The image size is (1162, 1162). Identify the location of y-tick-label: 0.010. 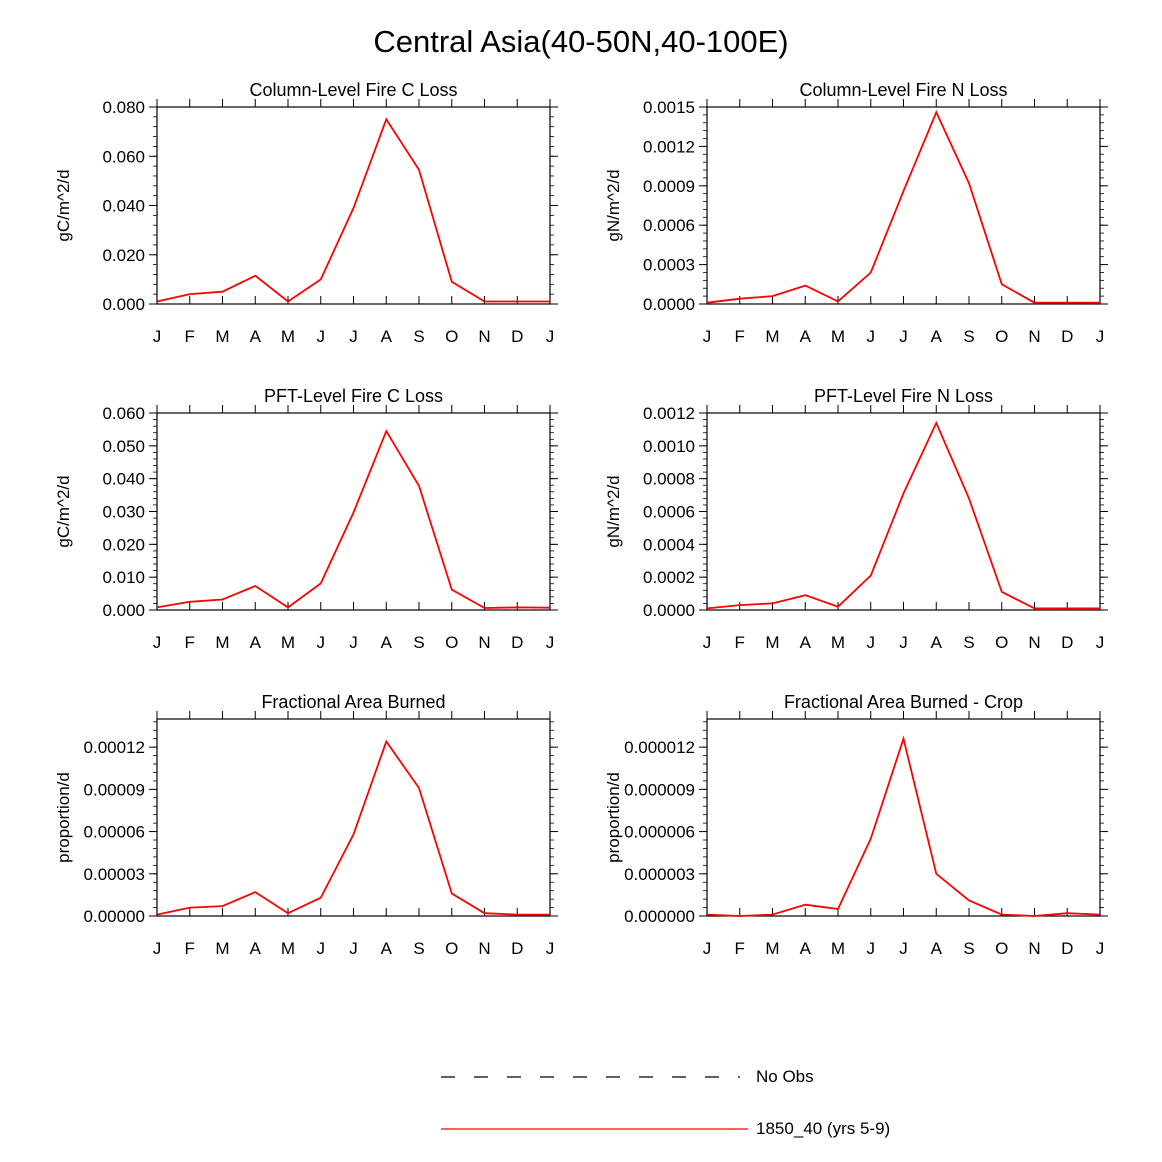
(123, 577).